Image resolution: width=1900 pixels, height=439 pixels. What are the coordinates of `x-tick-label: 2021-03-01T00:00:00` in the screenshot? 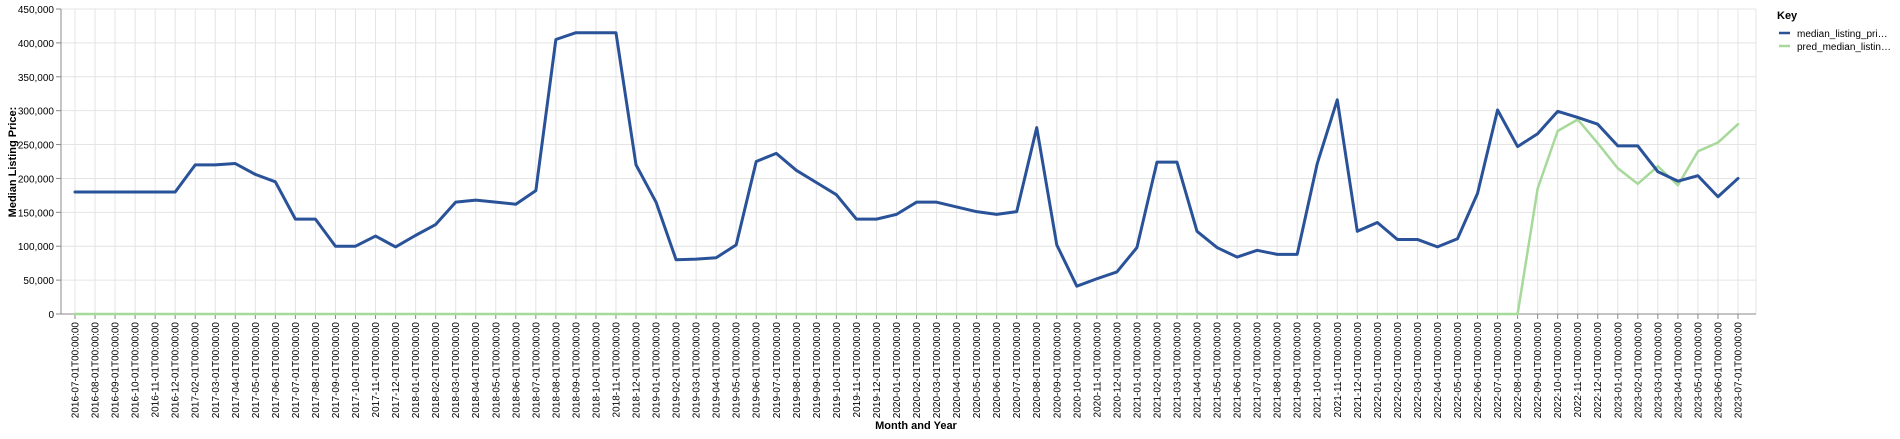 It's located at (1177, 370).